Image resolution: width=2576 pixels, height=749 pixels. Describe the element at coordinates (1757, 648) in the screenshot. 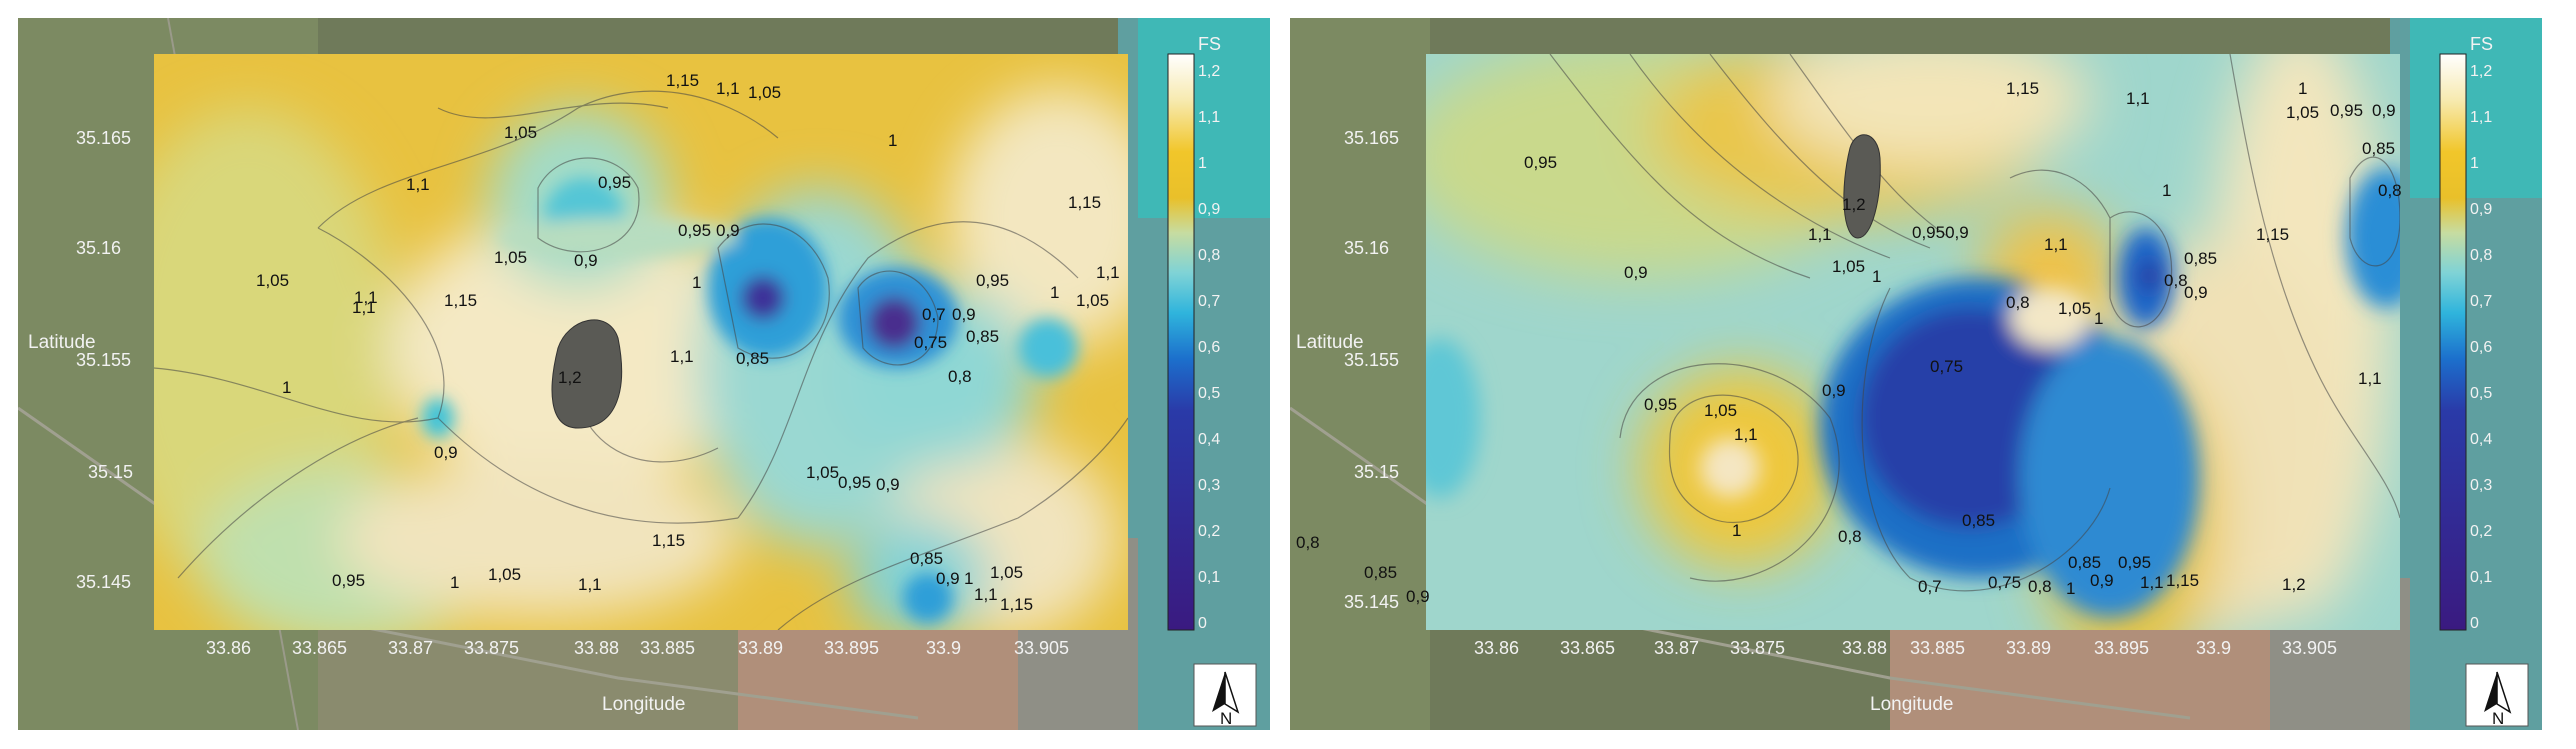

I see `x-tick-label: 33.875` at that location.